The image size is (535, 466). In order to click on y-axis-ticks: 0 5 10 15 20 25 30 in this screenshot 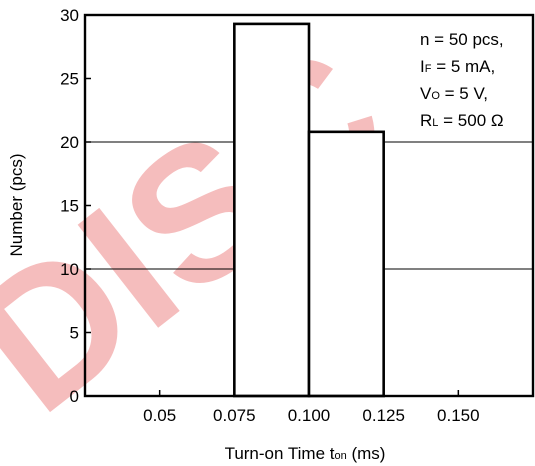, I will do `click(75, 206)`.